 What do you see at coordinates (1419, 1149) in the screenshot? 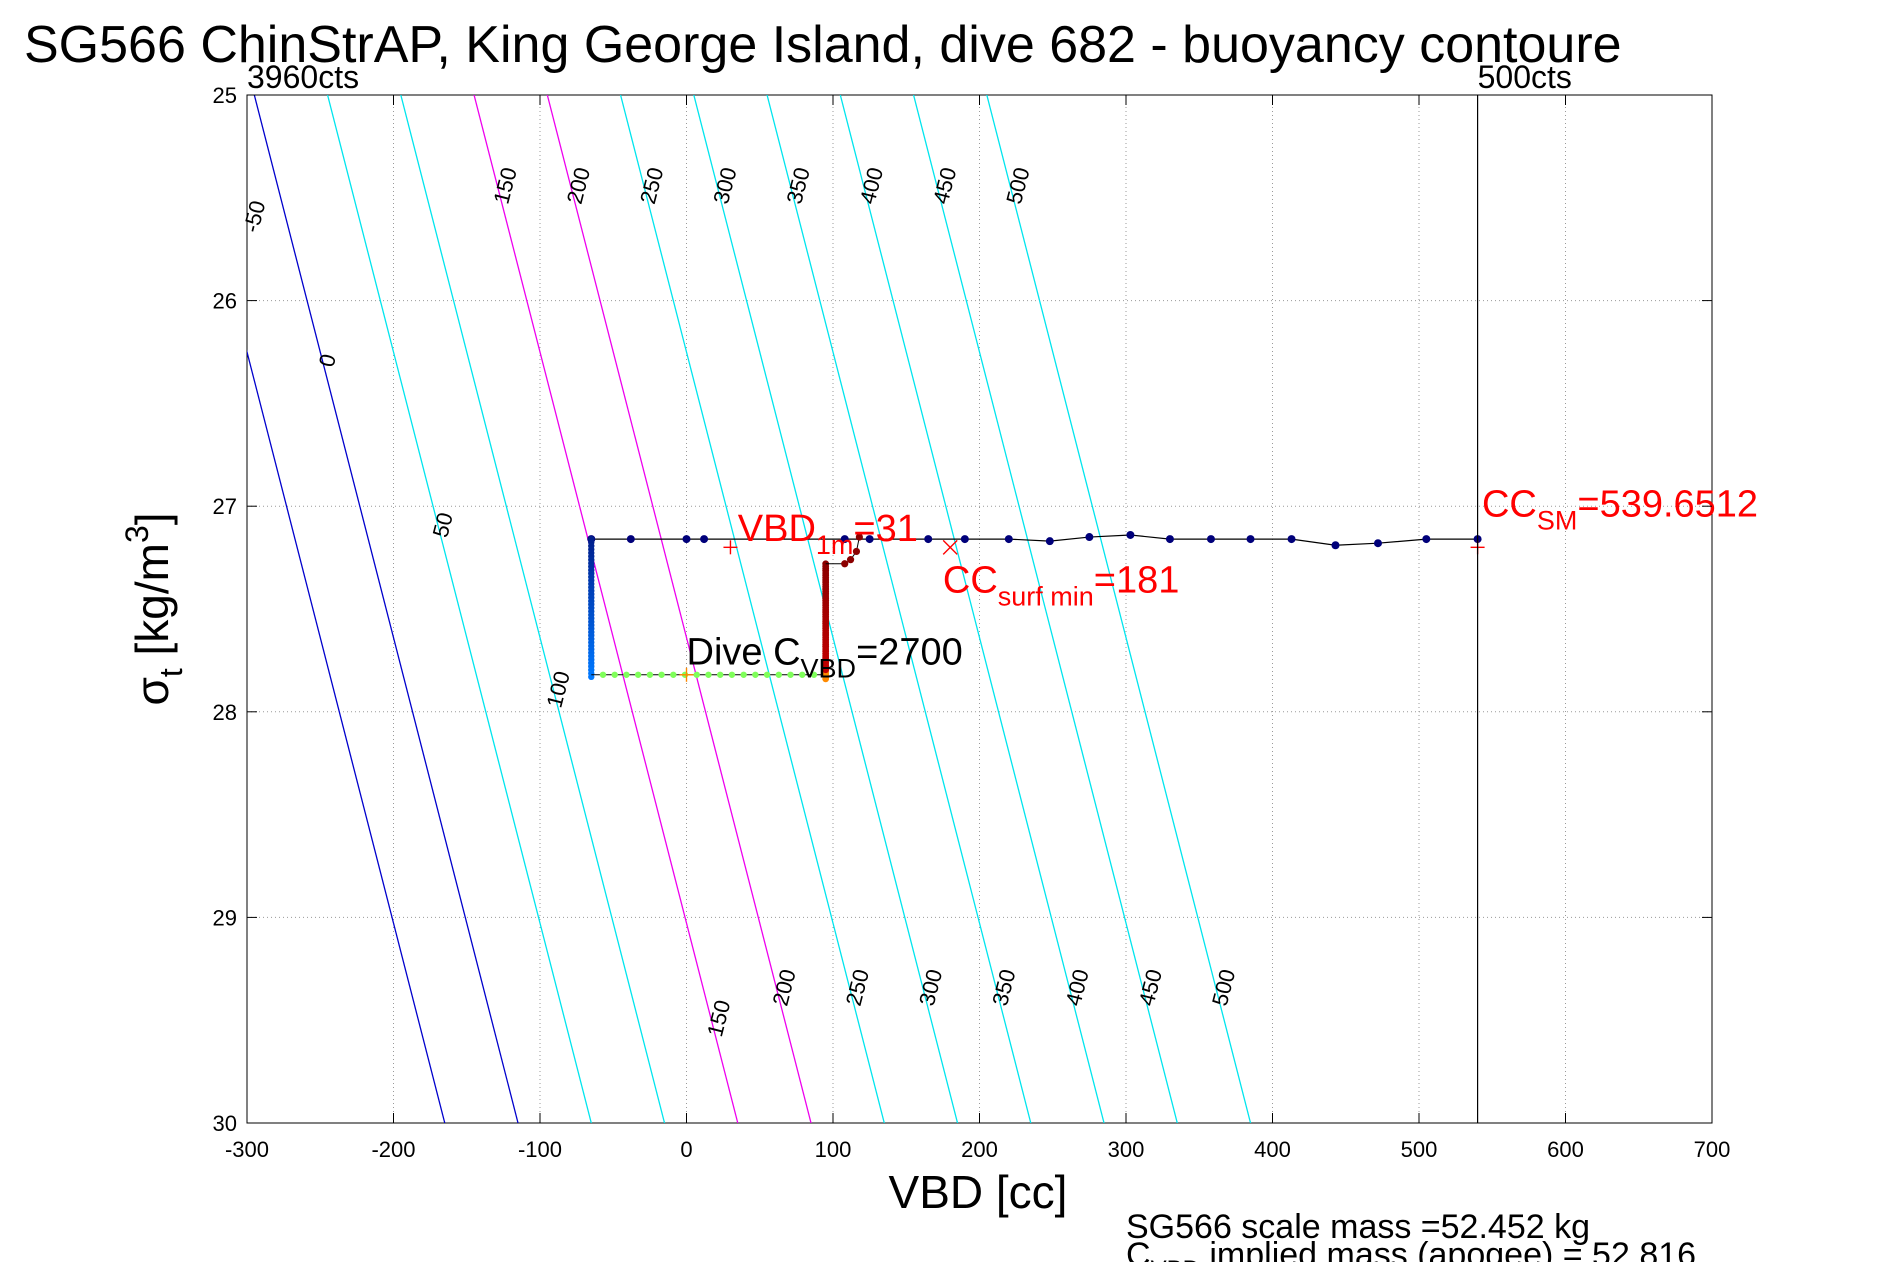
I see `x-tick-label: 500` at bounding box center [1419, 1149].